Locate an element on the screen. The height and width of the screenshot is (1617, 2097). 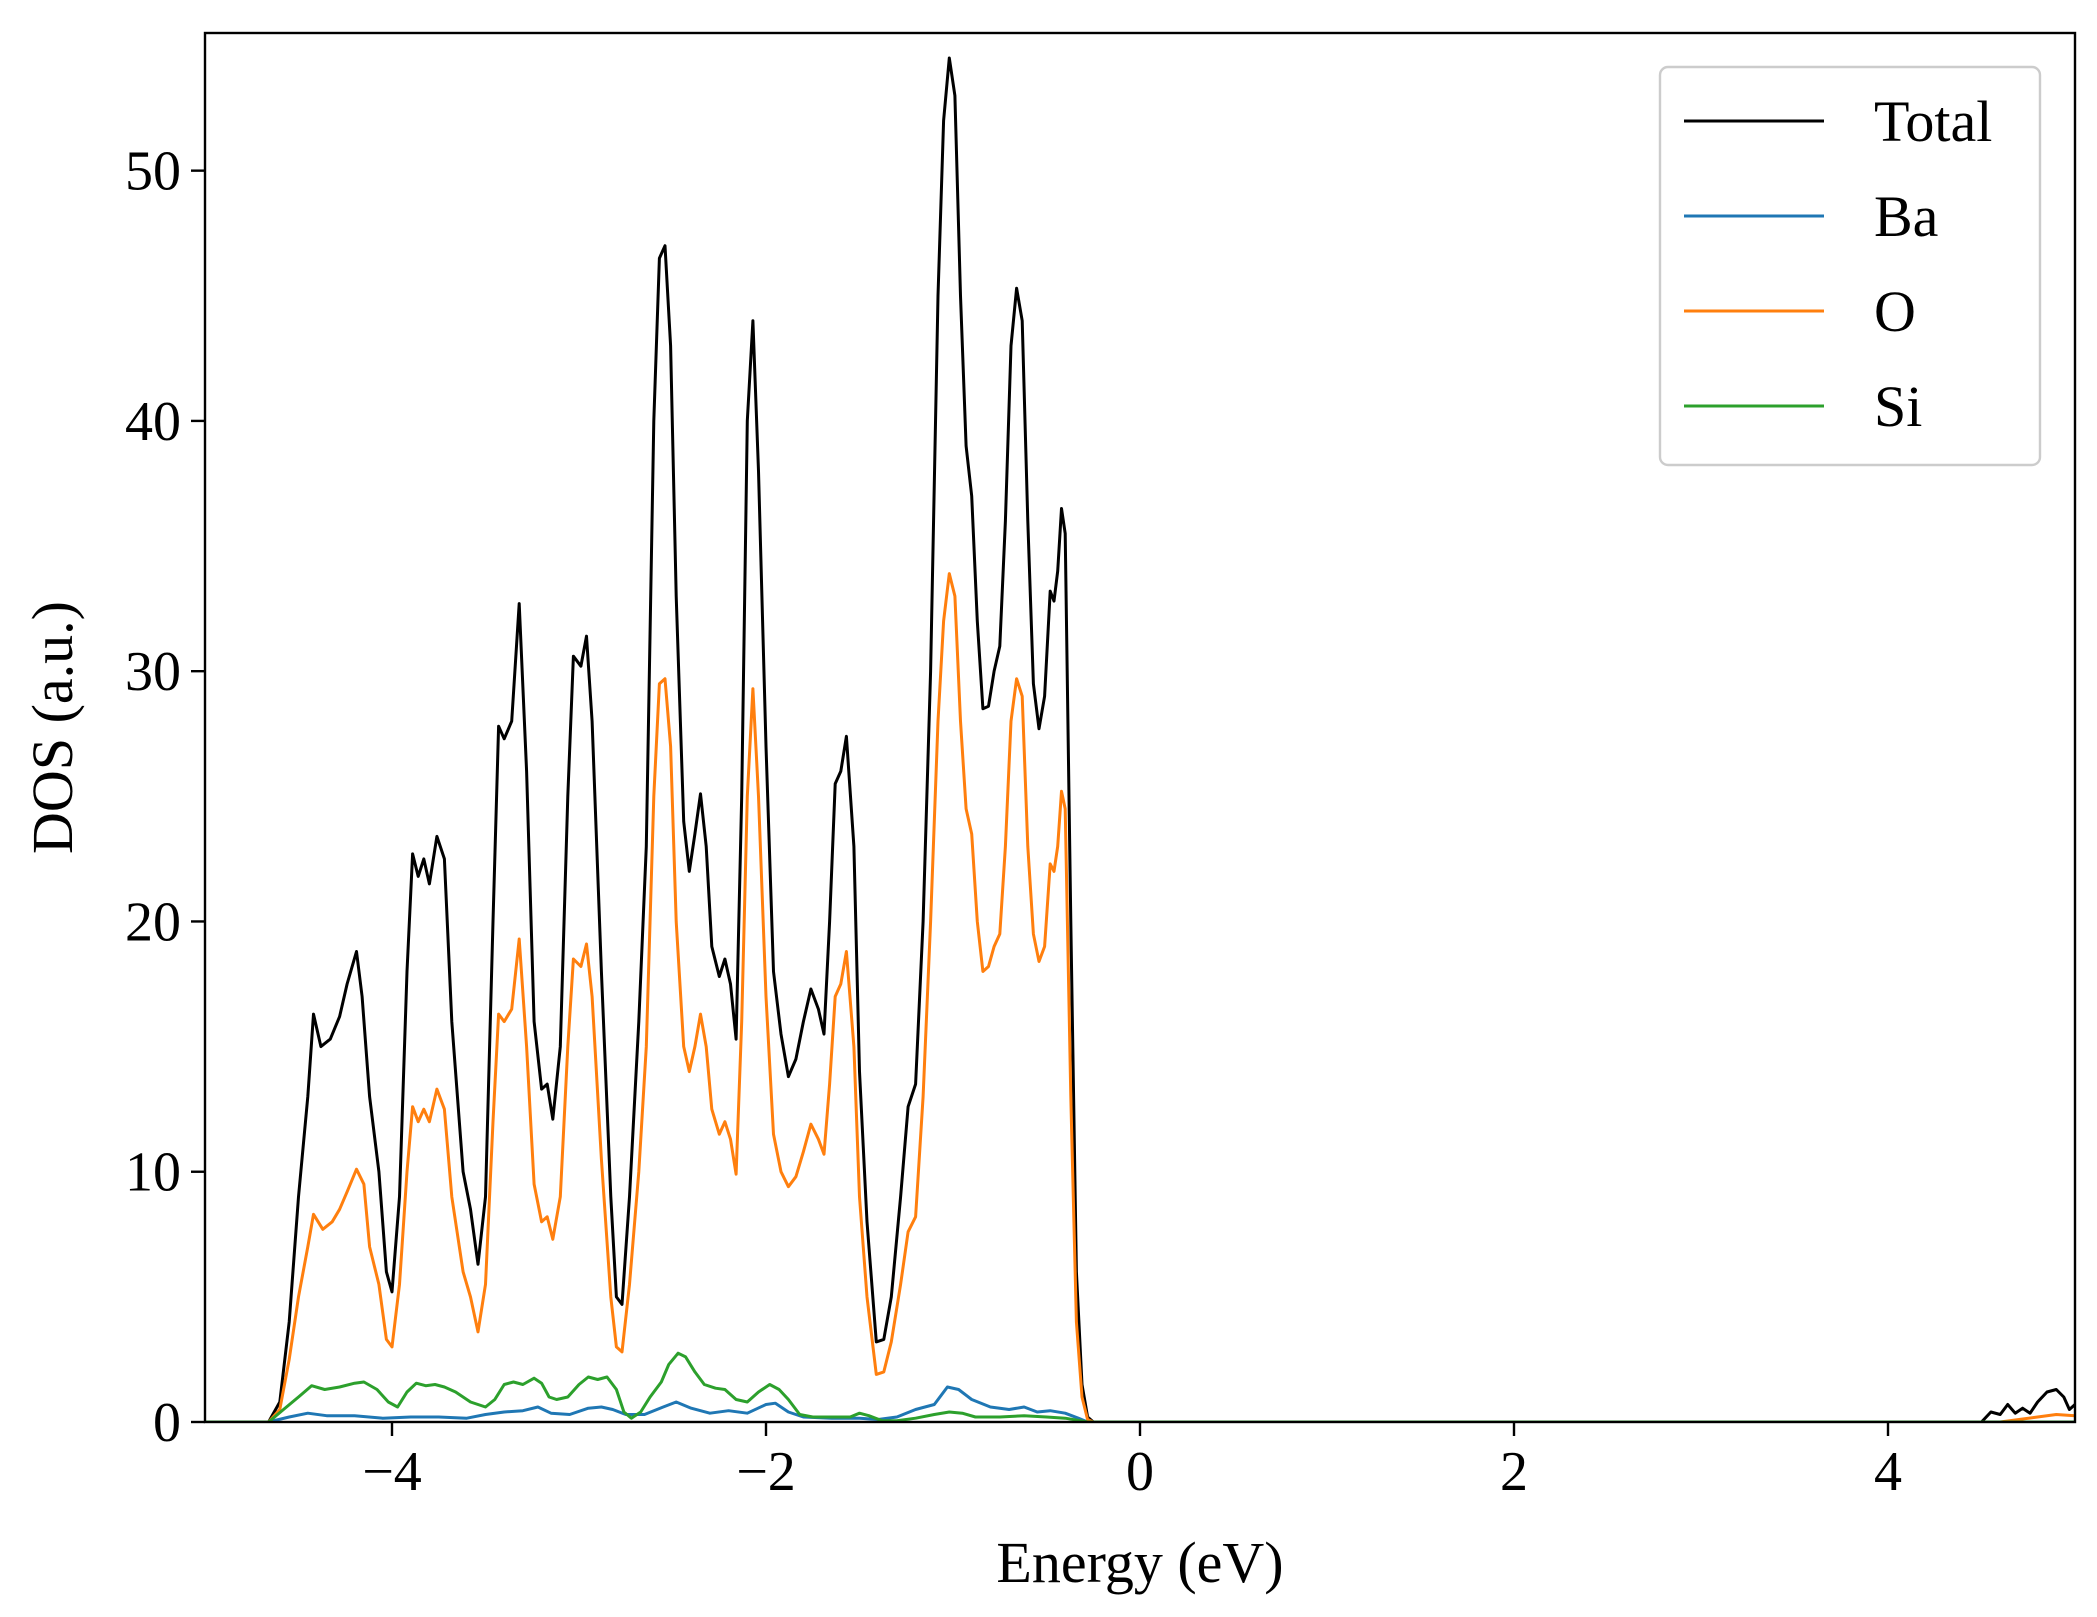
y-tick-label: 40 is located at coordinates (153, 422).